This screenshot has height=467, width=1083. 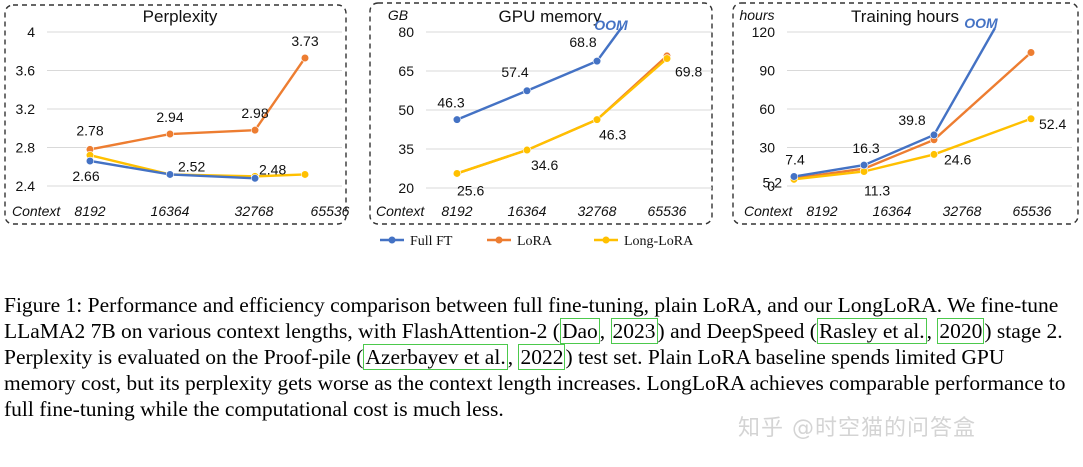 I want to click on data-label: 52.4, so click(x=1052, y=124).